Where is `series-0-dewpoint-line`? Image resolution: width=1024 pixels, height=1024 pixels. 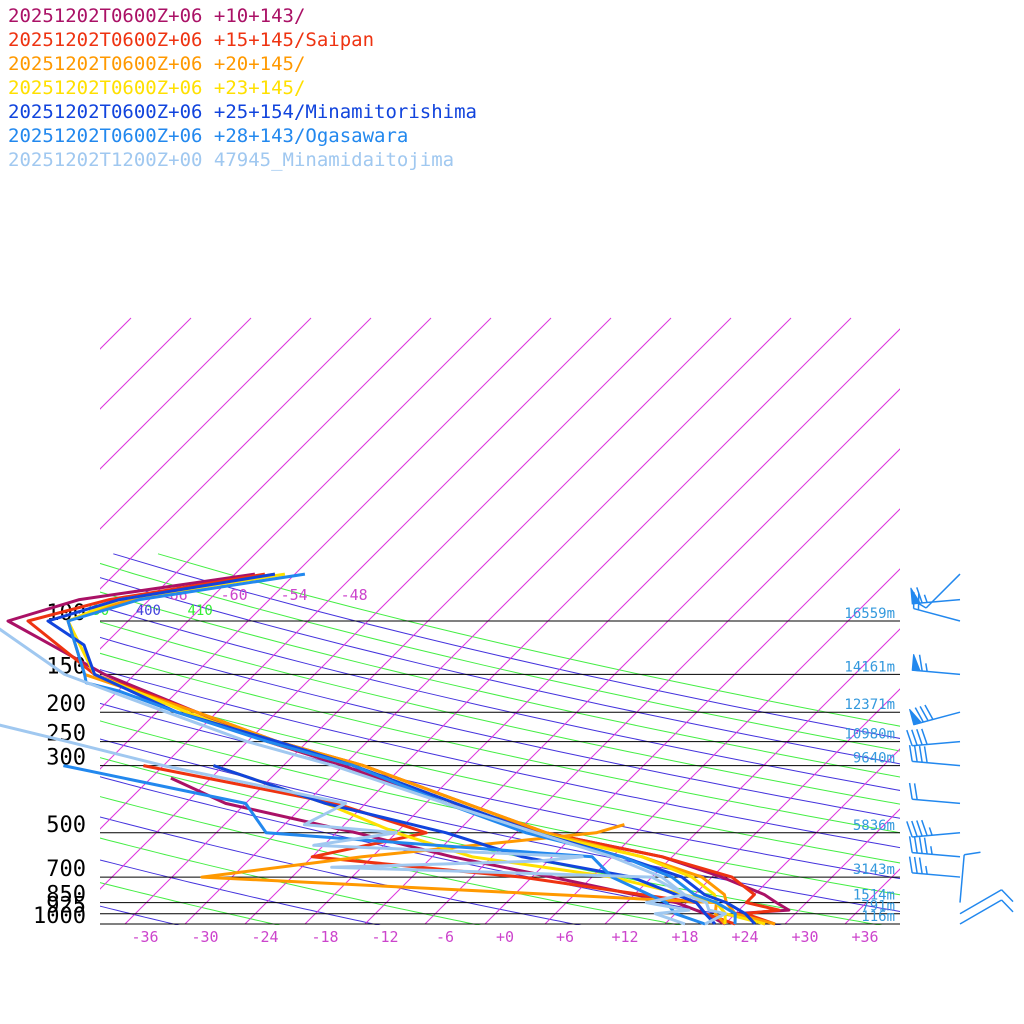
series-0-dewpoint-line is located at coordinates (448, 851).